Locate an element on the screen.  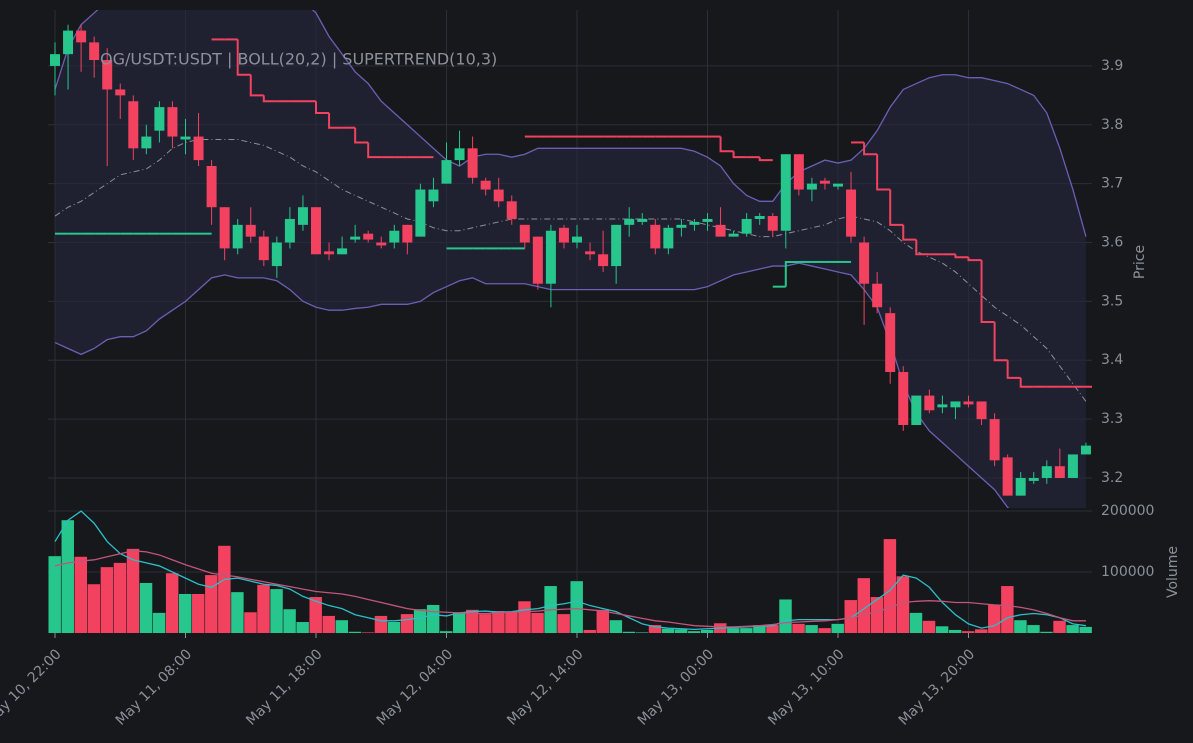
y-axis-label: Volume is located at coordinates (1173, 572).